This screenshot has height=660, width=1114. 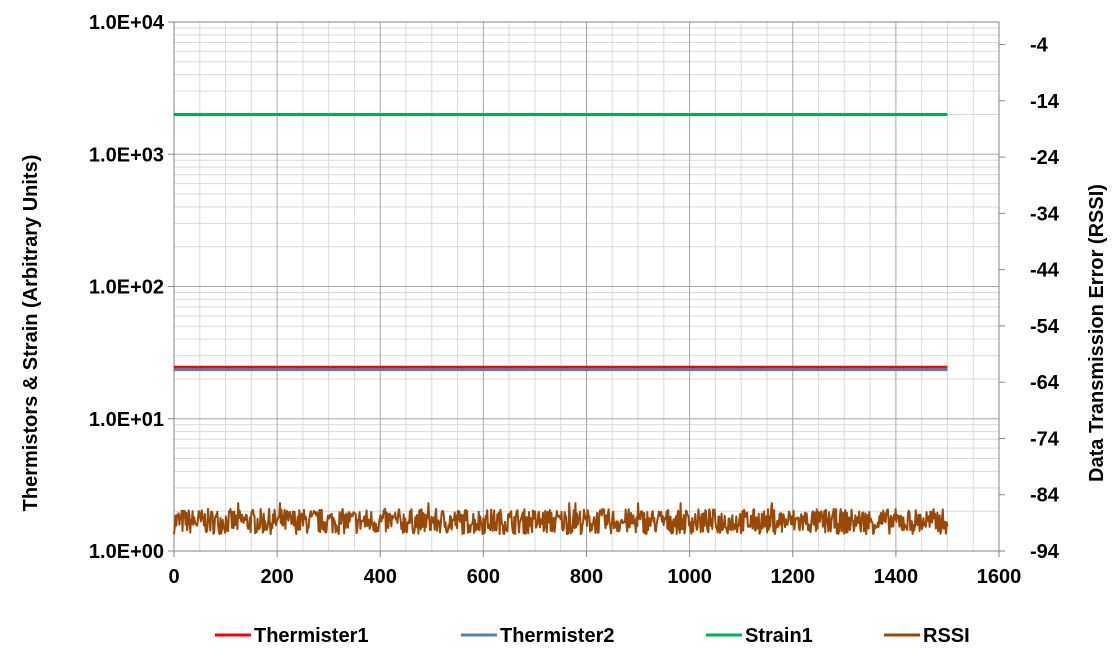 What do you see at coordinates (1045, 271) in the screenshot?
I see `right-y-tick-label: -44` at bounding box center [1045, 271].